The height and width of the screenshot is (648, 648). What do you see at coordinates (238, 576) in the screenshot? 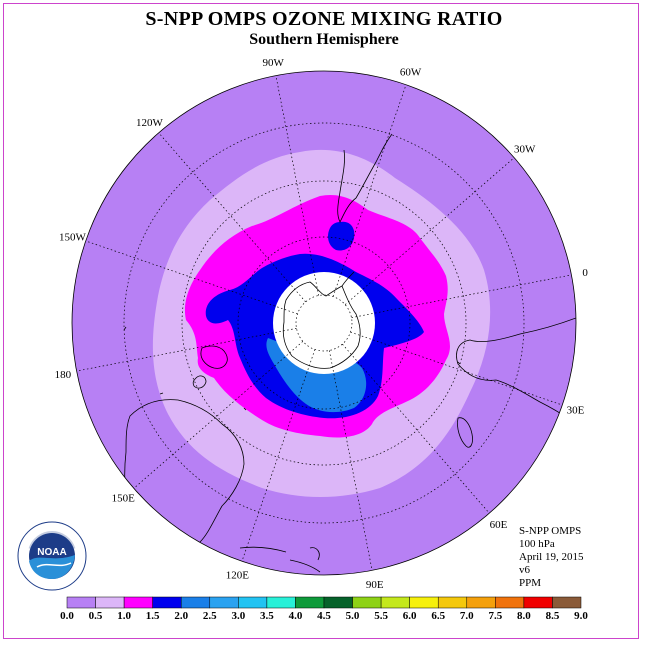
I see `longitude-label: 120E` at bounding box center [238, 576].